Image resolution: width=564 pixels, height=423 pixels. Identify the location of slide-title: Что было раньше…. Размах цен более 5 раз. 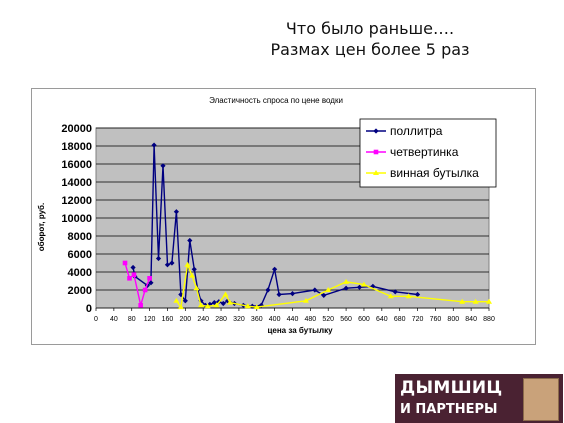
(370, 39).